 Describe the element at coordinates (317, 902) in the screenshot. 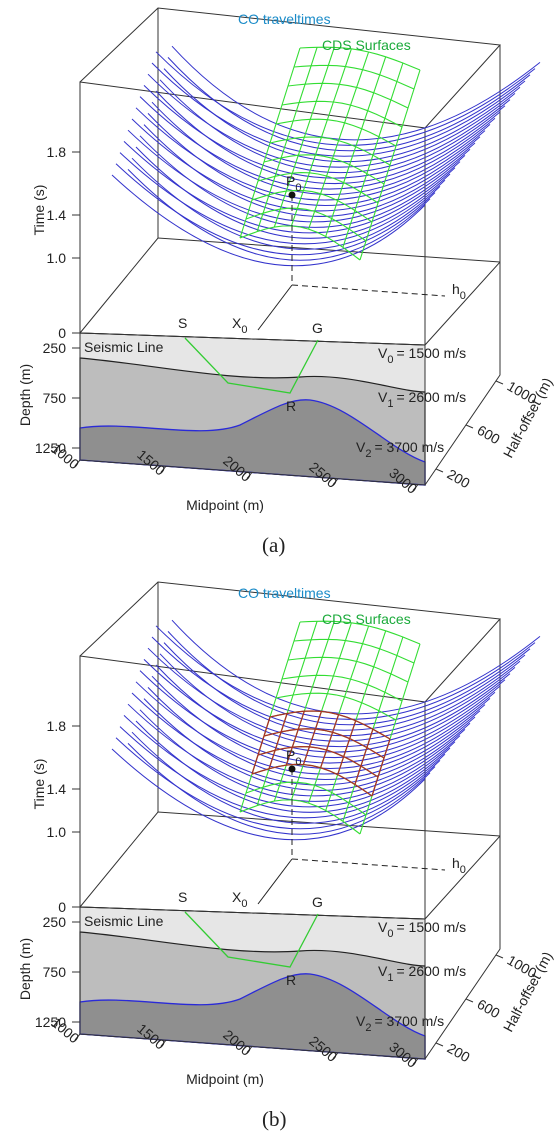

I see `receiver-label: G` at that location.